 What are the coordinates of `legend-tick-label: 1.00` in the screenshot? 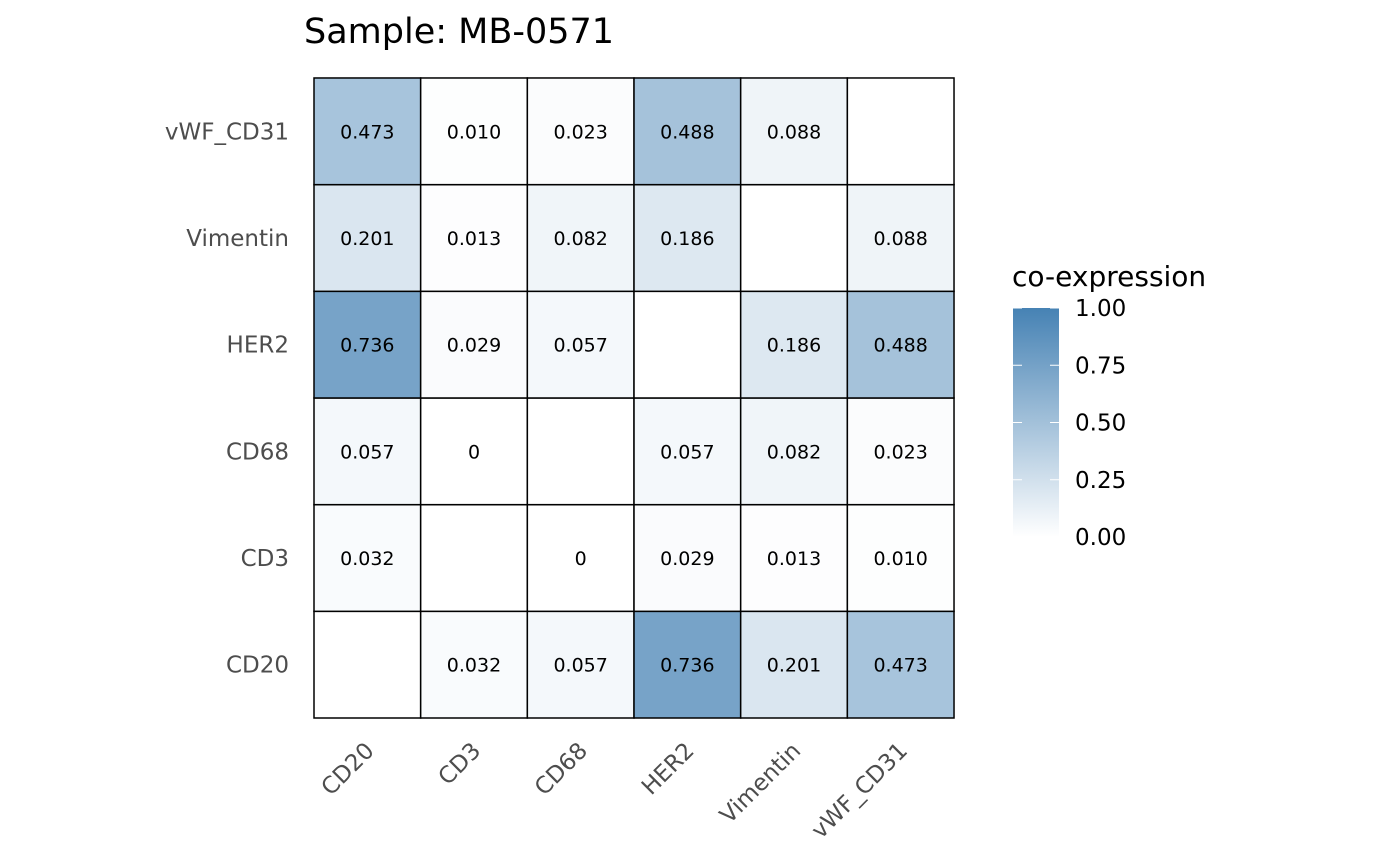 It's located at (1100, 309).